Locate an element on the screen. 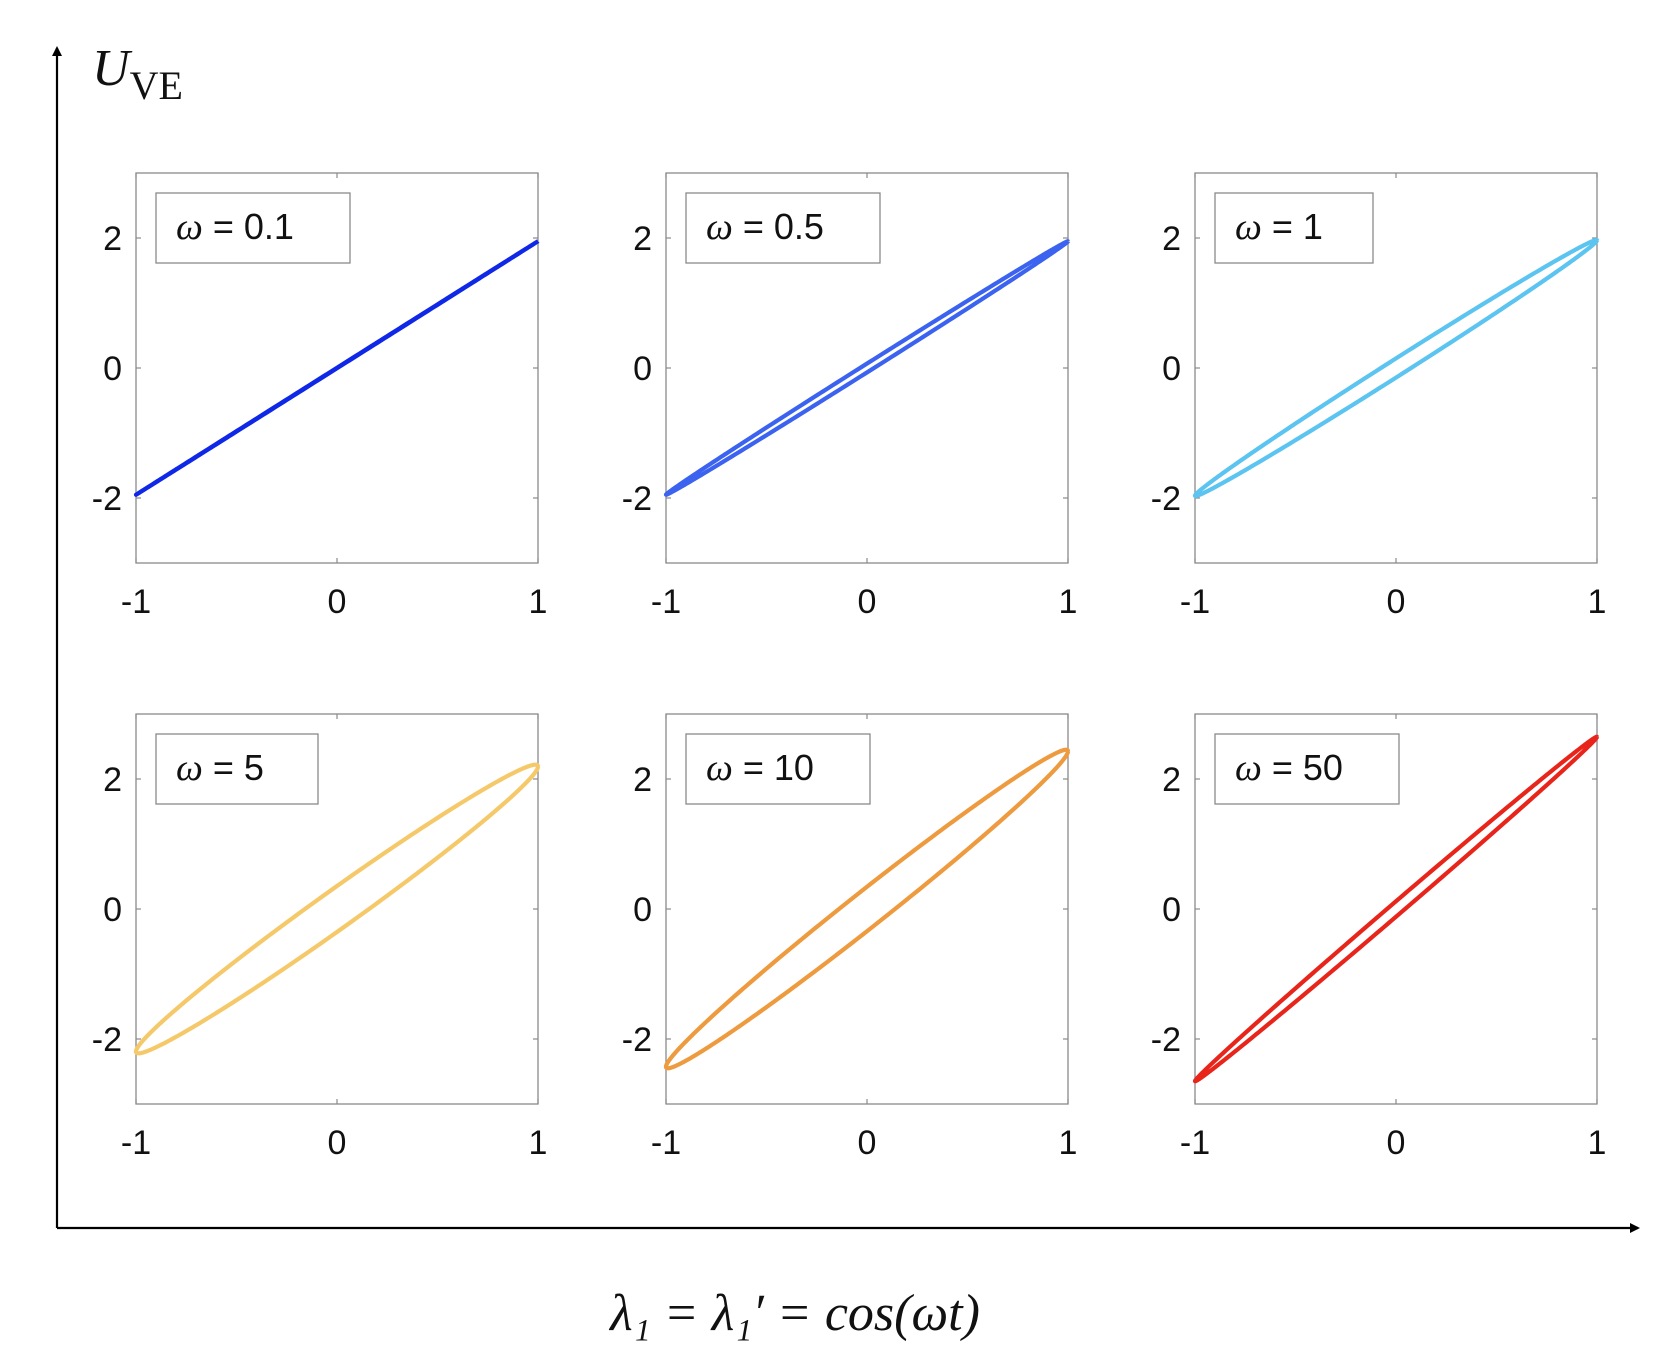 This screenshot has width=1660, height=1360. subplot-panel: -1 0 1 -2 0 2 ω = 50 is located at coordinates (1379, 937).